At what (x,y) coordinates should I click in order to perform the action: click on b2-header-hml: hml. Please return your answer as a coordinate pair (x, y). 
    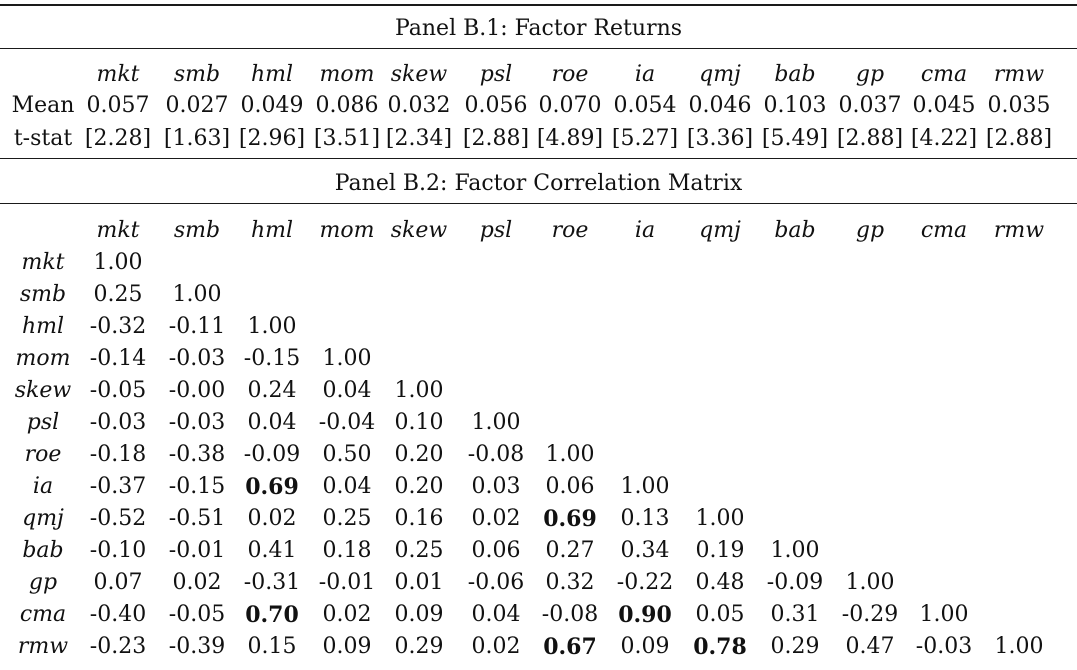
    Looking at the image, I should click on (272, 230).